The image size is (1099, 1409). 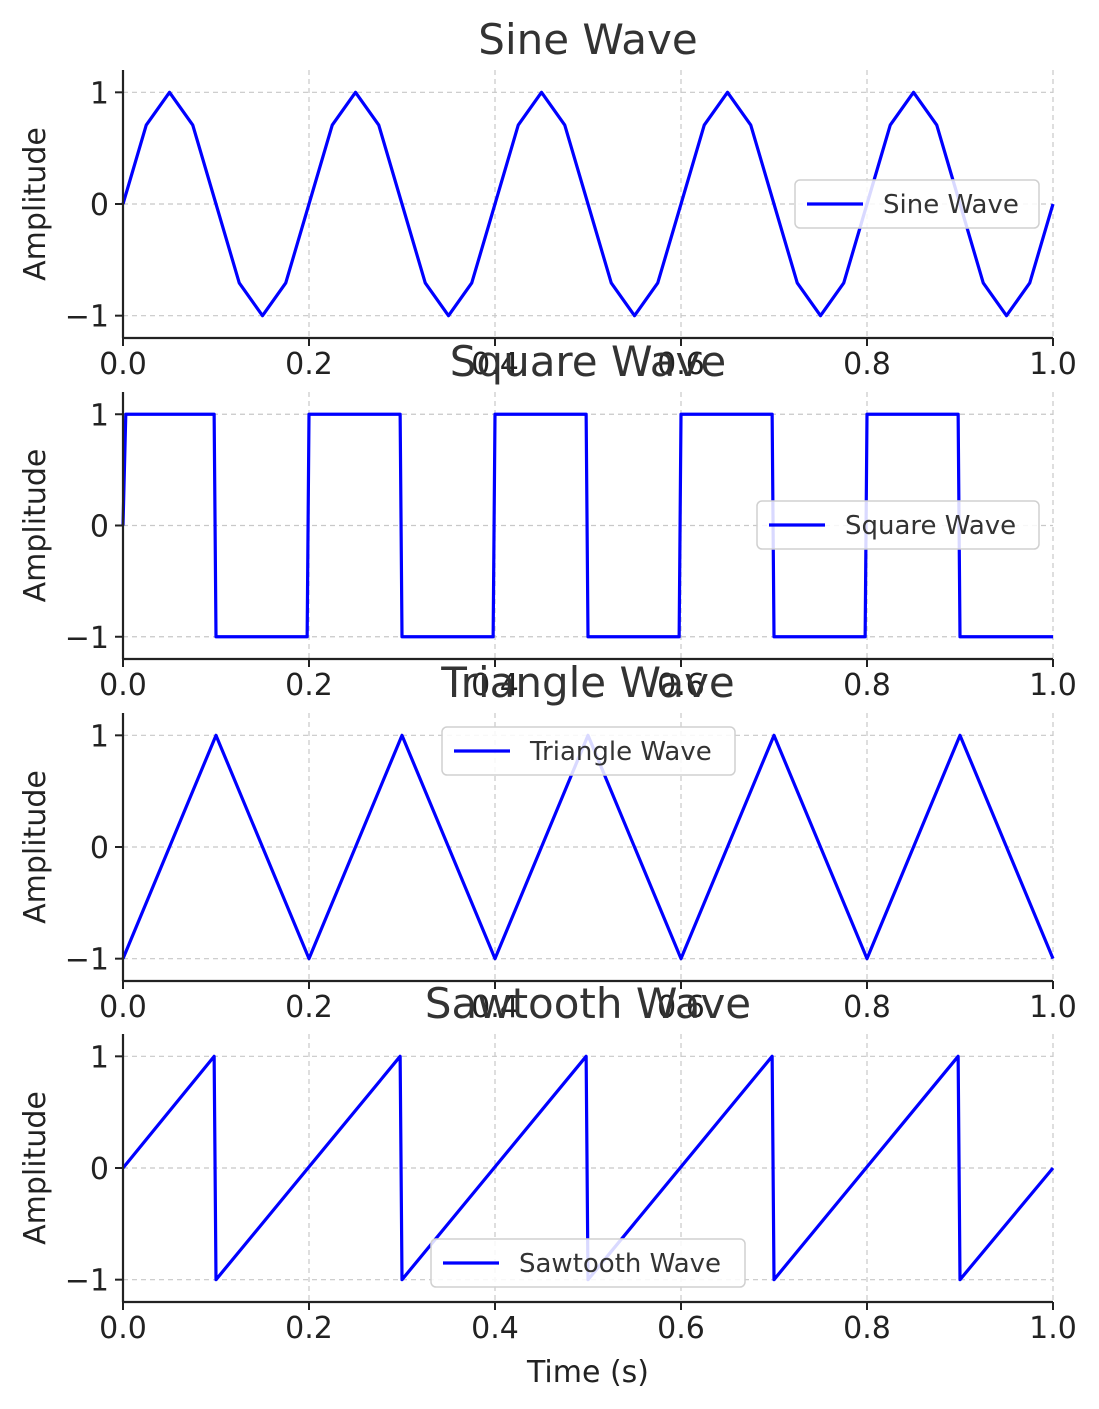 What do you see at coordinates (588, 1003) in the screenshot?
I see `chart-title: Sawtooth Wave` at bounding box center [588, 1003].